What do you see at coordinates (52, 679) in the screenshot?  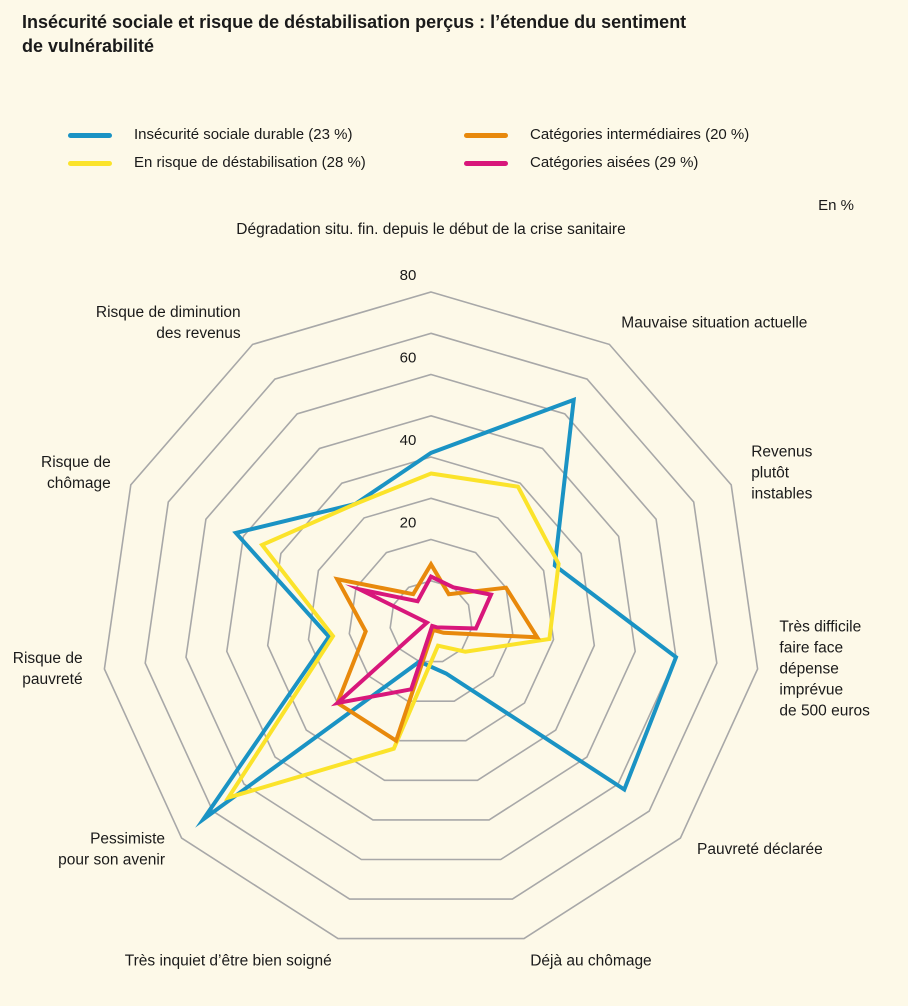 I see `axis-label-8-line-1: pauvreté` at bounding box center [52, 679].